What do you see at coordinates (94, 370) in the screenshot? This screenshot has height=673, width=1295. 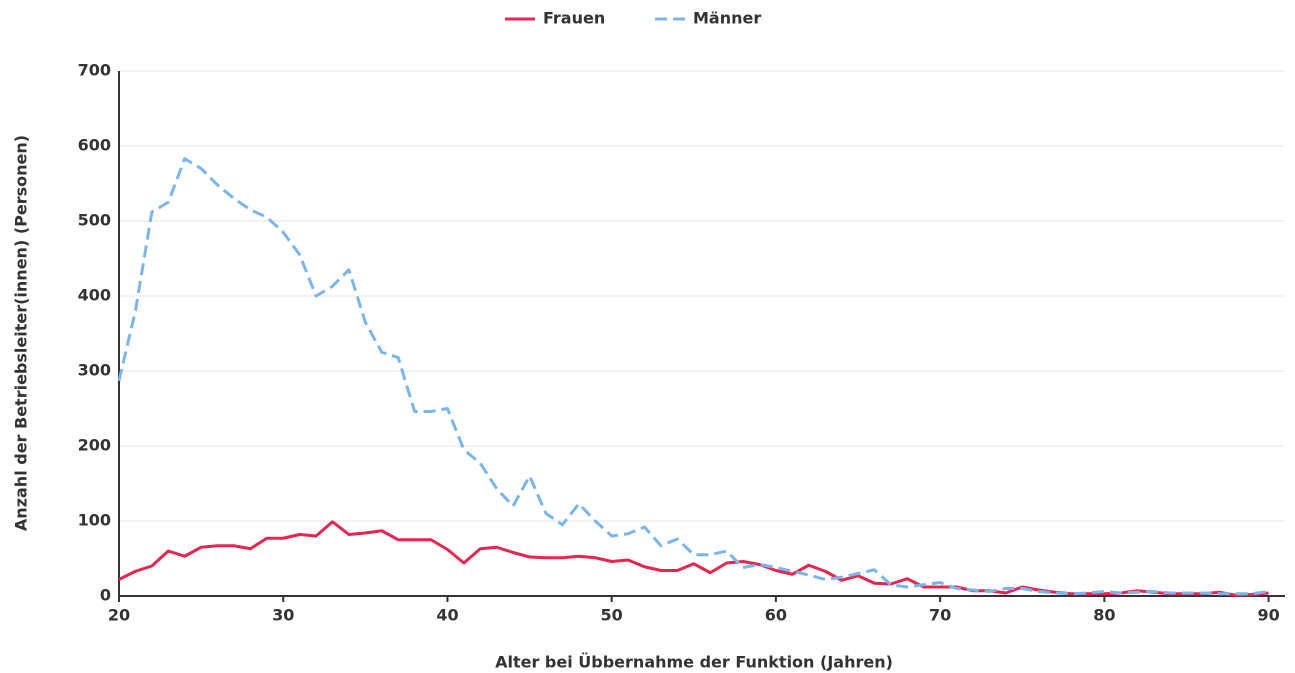 I see `y-tick-label: 300` at bounding box center [94, 370].